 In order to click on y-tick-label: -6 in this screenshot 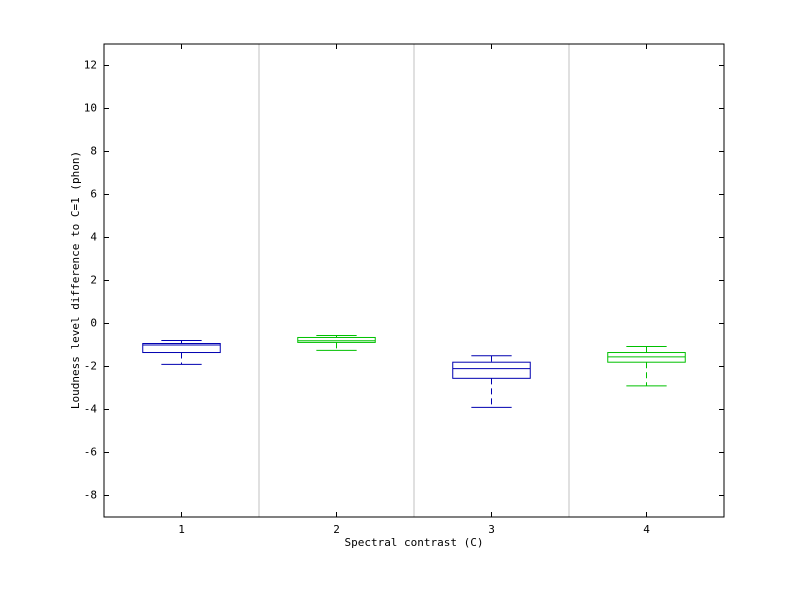, I will do `click(90, 452)`.